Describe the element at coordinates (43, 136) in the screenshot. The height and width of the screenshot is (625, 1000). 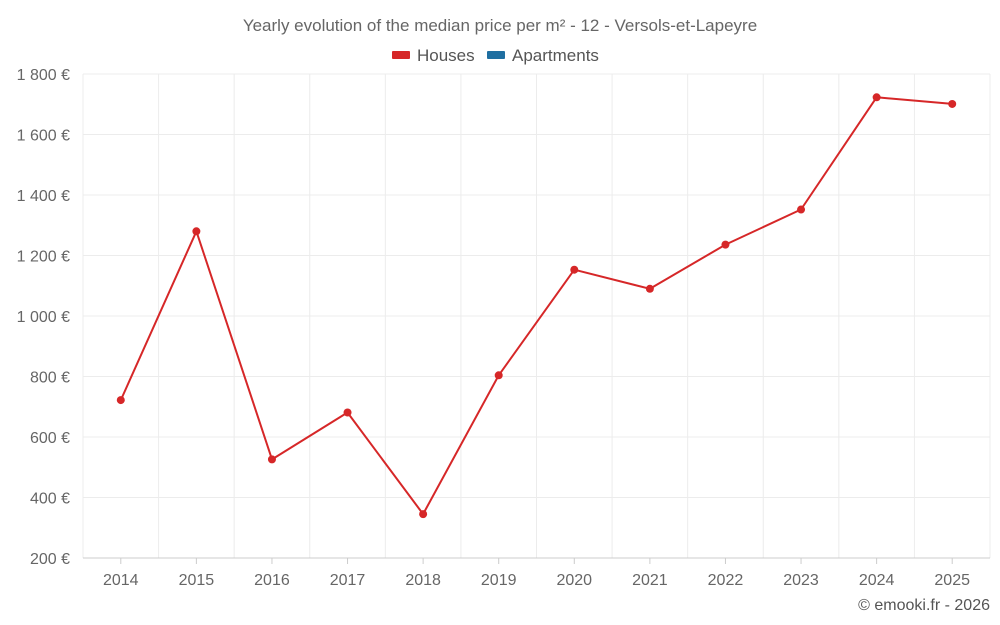
I see `y-tick-label: 1 600 €` at that location.